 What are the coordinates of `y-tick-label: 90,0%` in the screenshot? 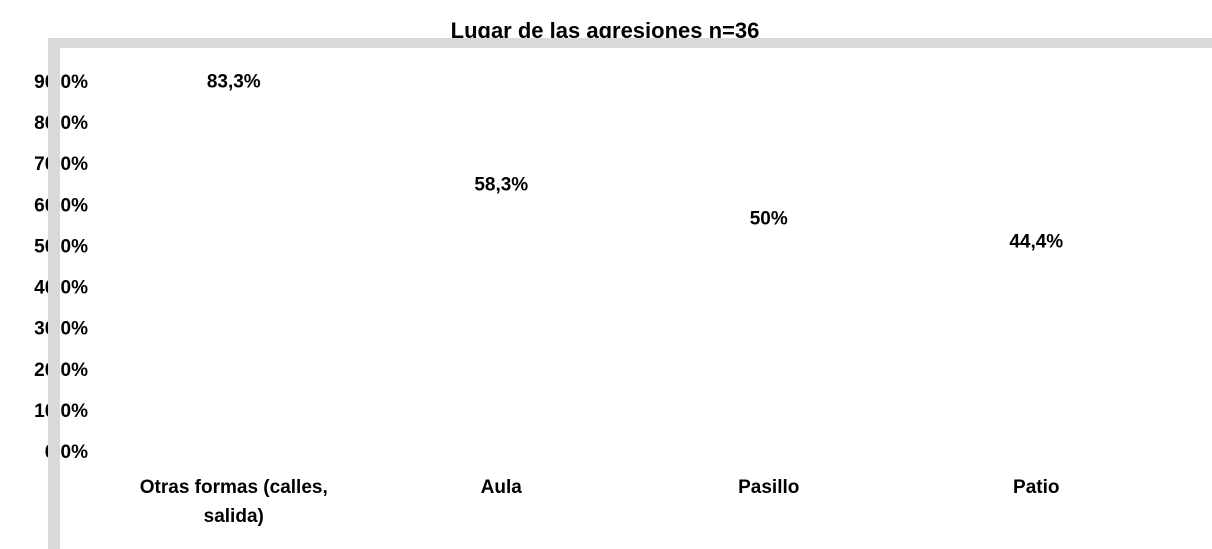 It's located at (61, 82).